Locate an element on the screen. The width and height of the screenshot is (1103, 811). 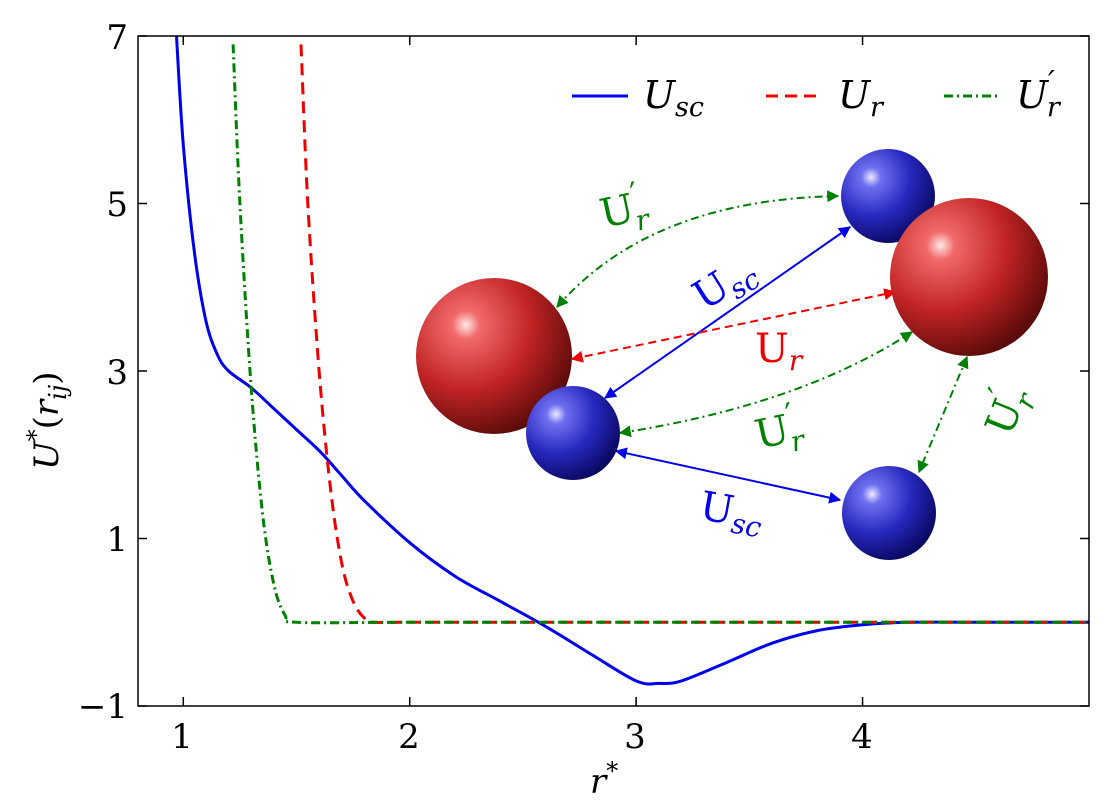
y-axis-label-sub: ij is located at coordinates (58, 392).